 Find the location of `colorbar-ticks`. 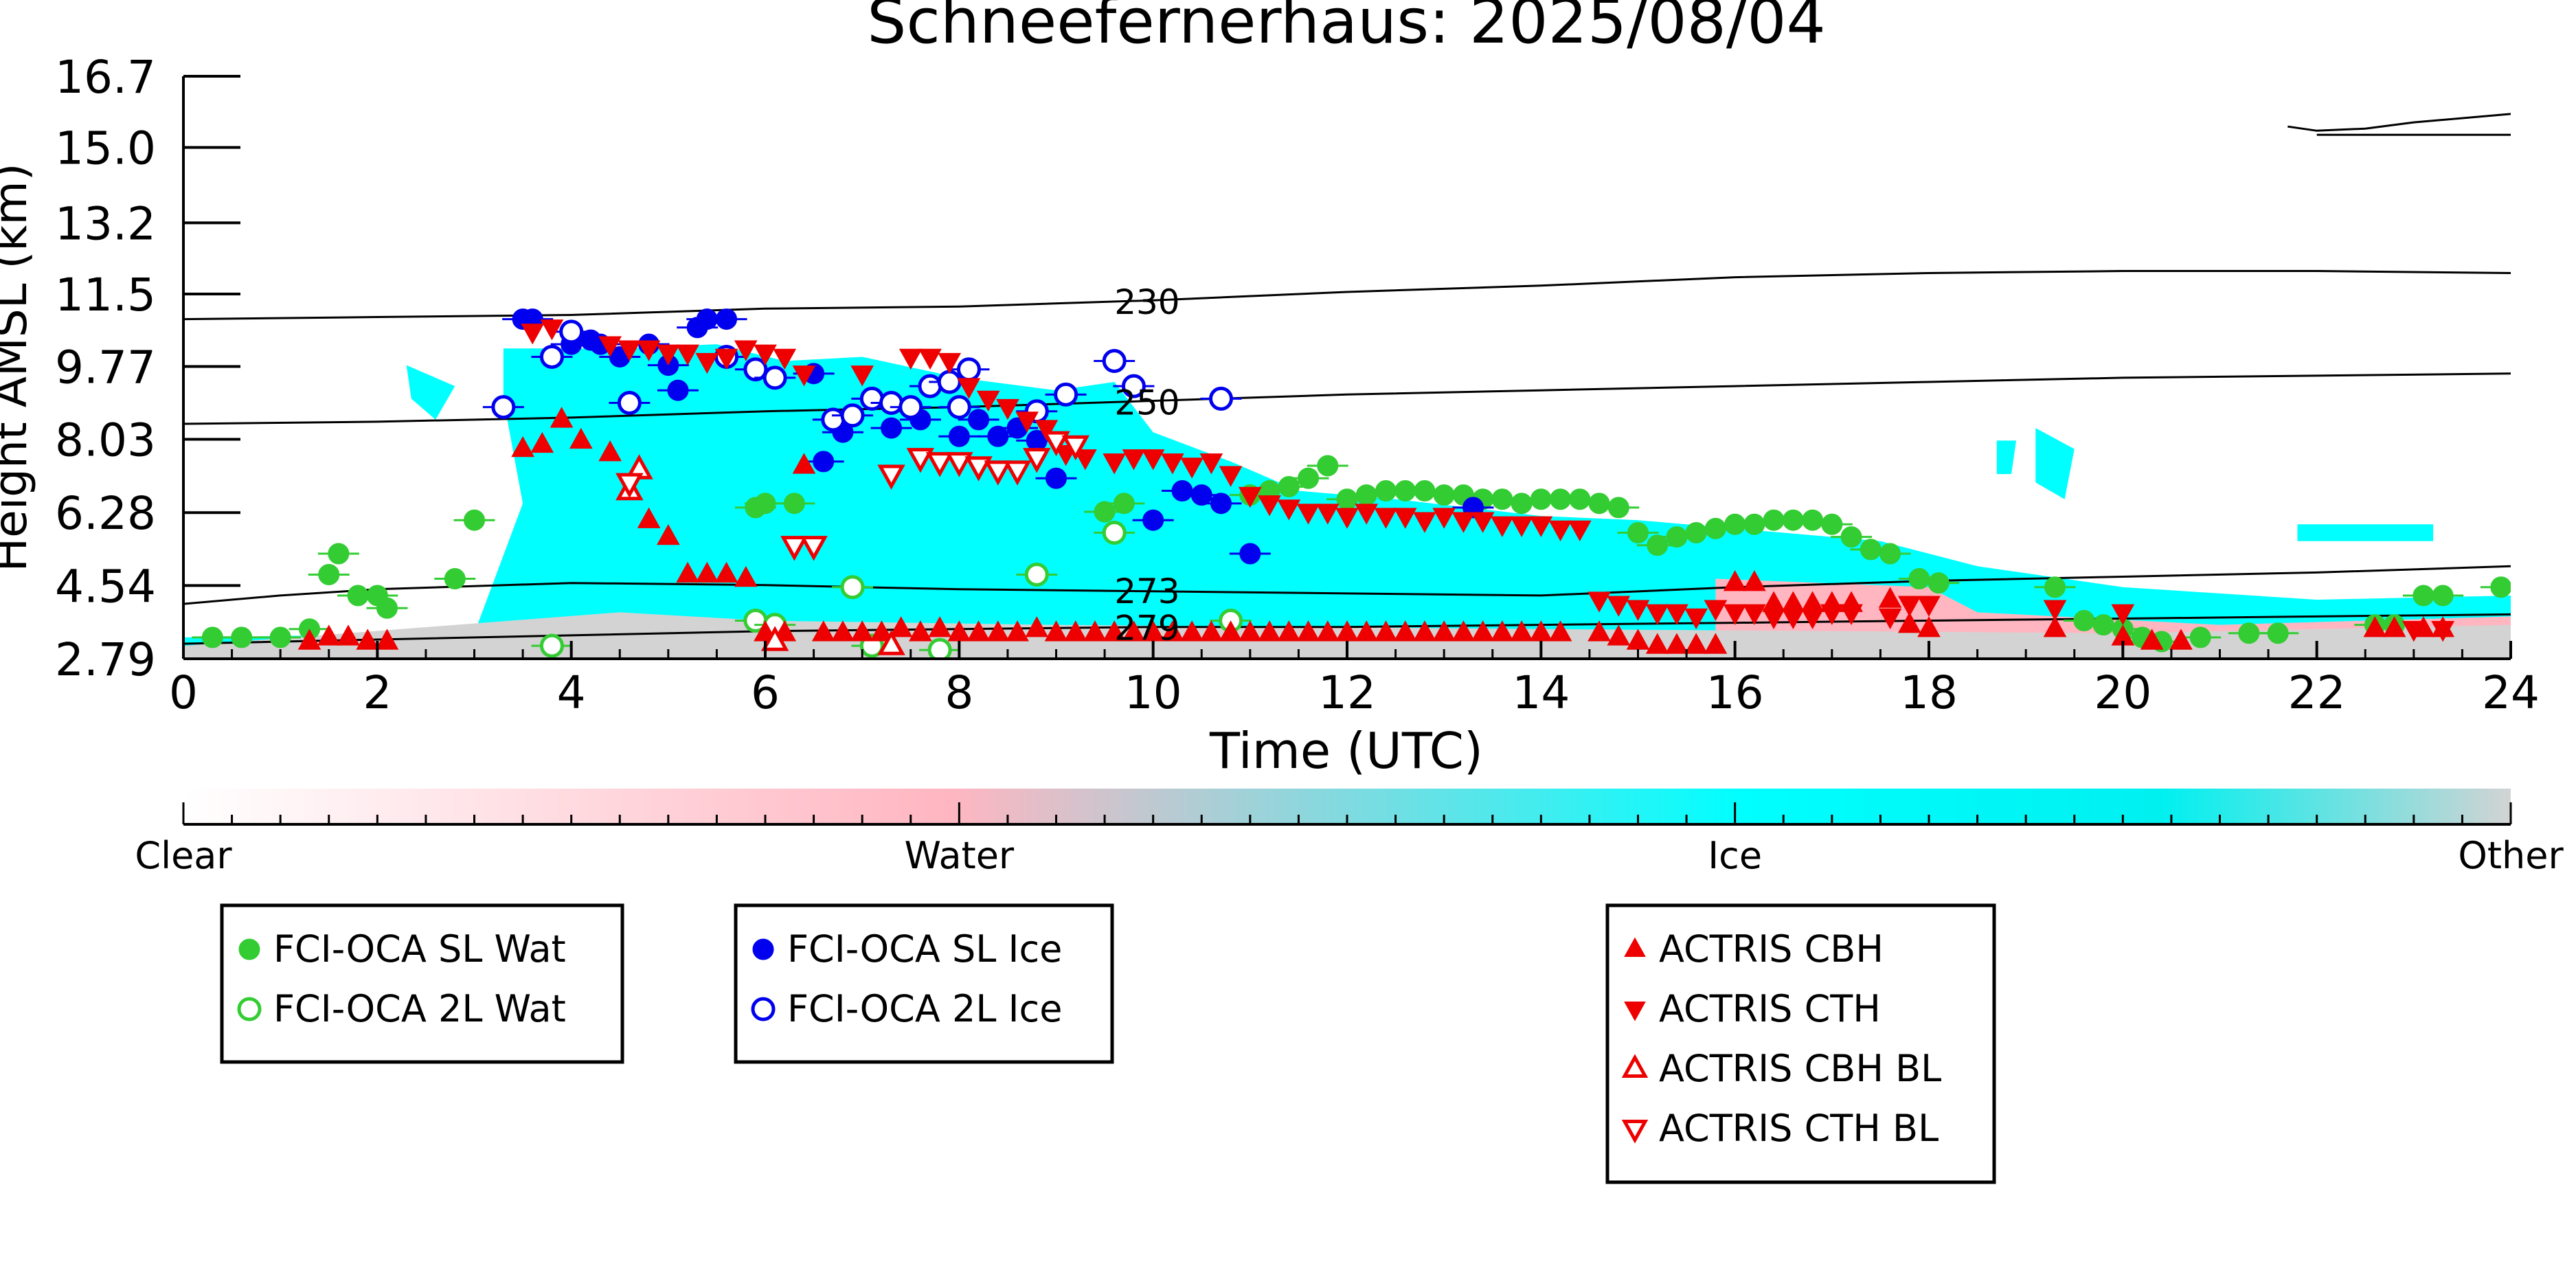

colorbar-ticks is located at coordinates (1347, 813).